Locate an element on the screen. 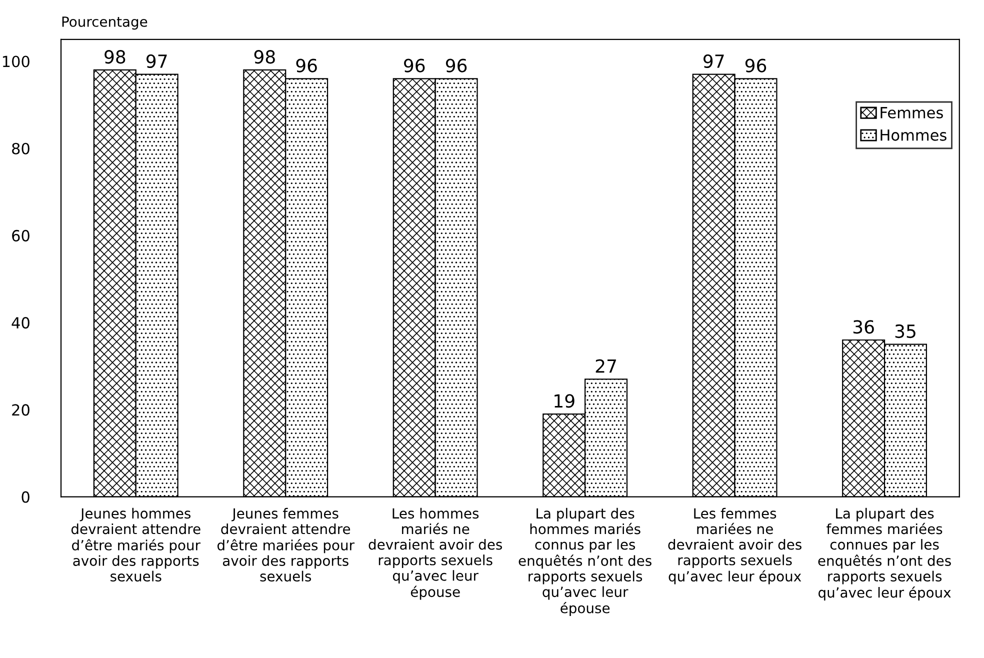 This screenshot has height=658, width=984. x-tick-label: Jeunes hommes devraient attendre d’être mariés pour avoir des rapports sexuels is located at coordinates (135, 545).